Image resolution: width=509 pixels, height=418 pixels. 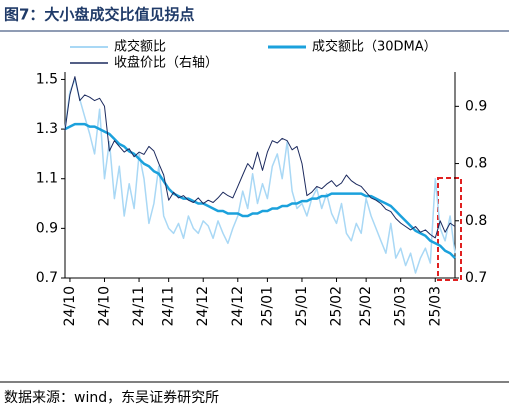 I want to click on source: 数据来源：wind，东吴证券研究所, so click(x=111, y=398).